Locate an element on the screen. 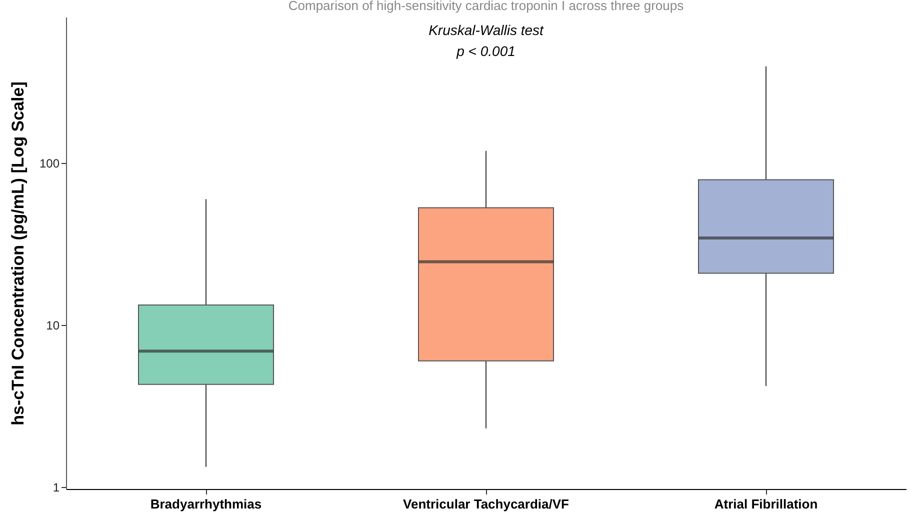 The image size is (918, 530). y-axis-title: hs-cTnI Concentration (pg/mL) [Log Scale] is located at coordinates (18, 254).